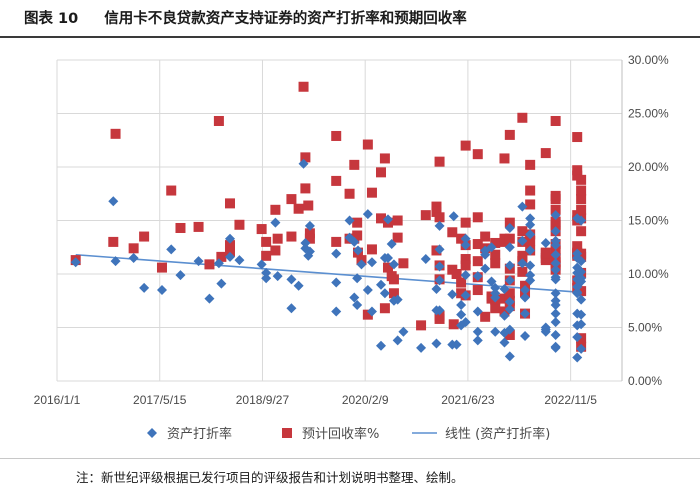 The image size is (700, 498). Describe the element at coordinates (645, 381) in the screenshot. I see `y-tick-label: 0.00%` at that location.